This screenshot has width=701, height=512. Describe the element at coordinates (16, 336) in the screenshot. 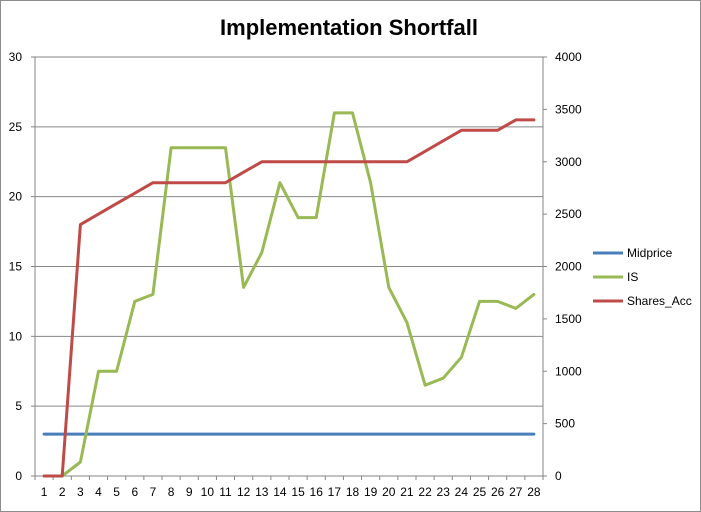

I see `y-tick-label: 10` at that location.